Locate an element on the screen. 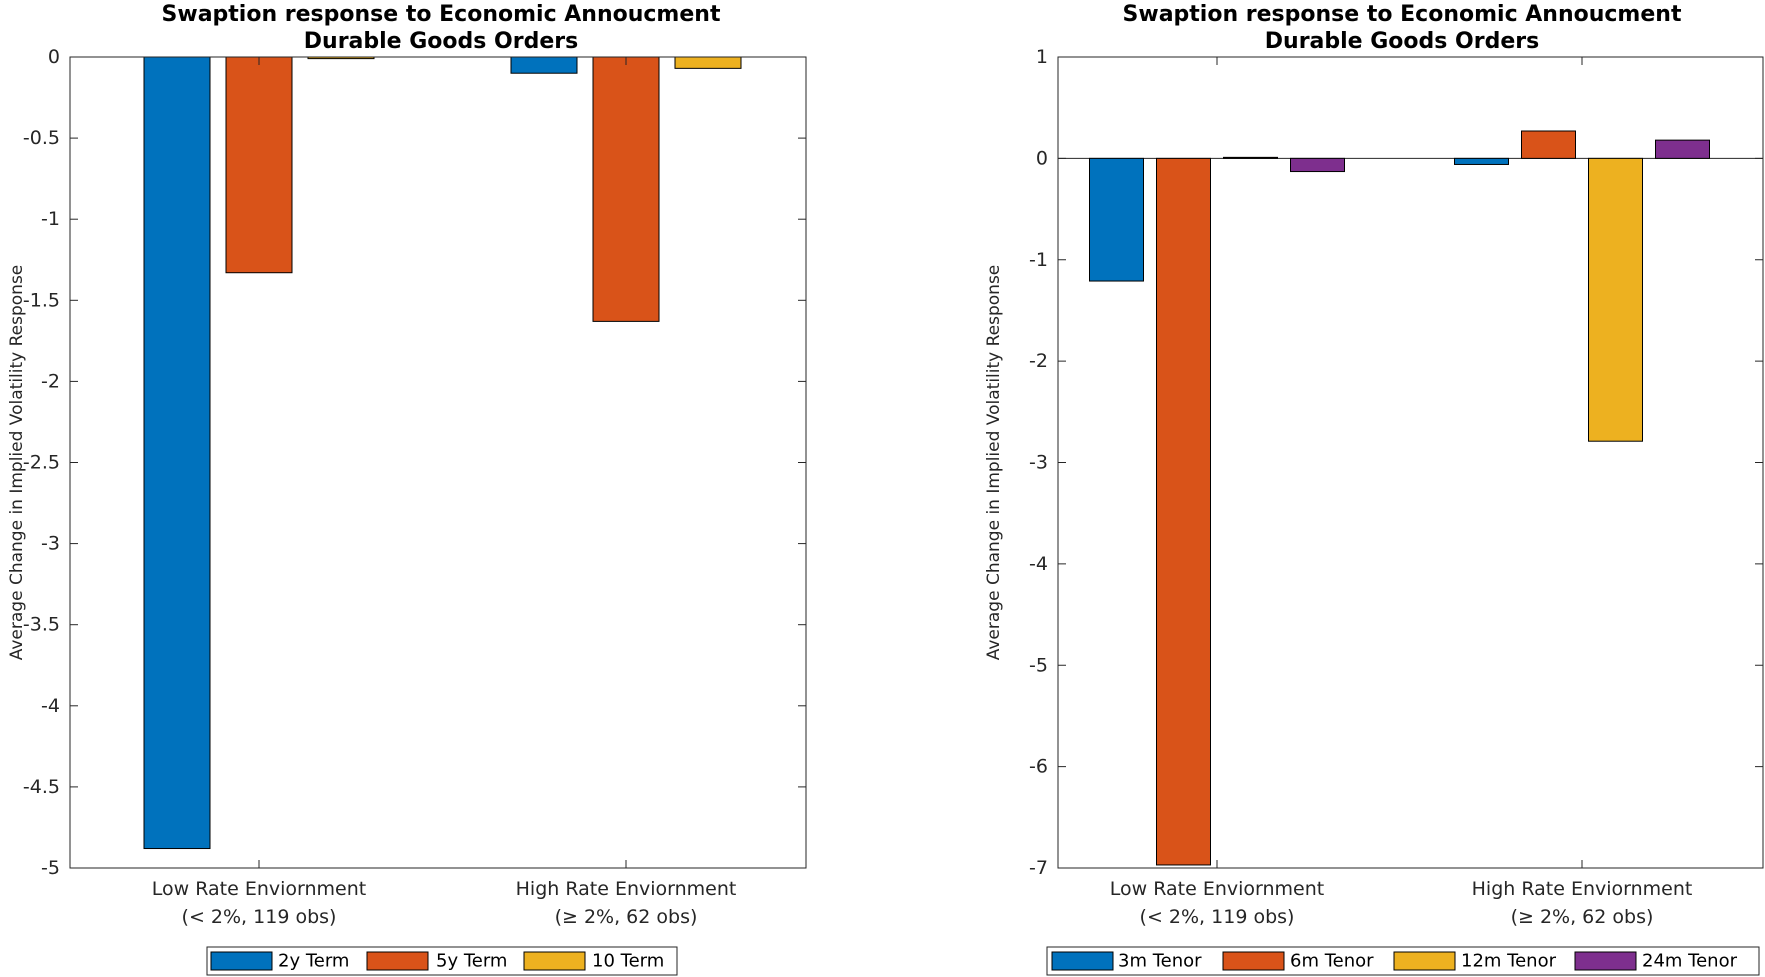  y-tick-label: -3.5 is located at coordinates (41, 625).